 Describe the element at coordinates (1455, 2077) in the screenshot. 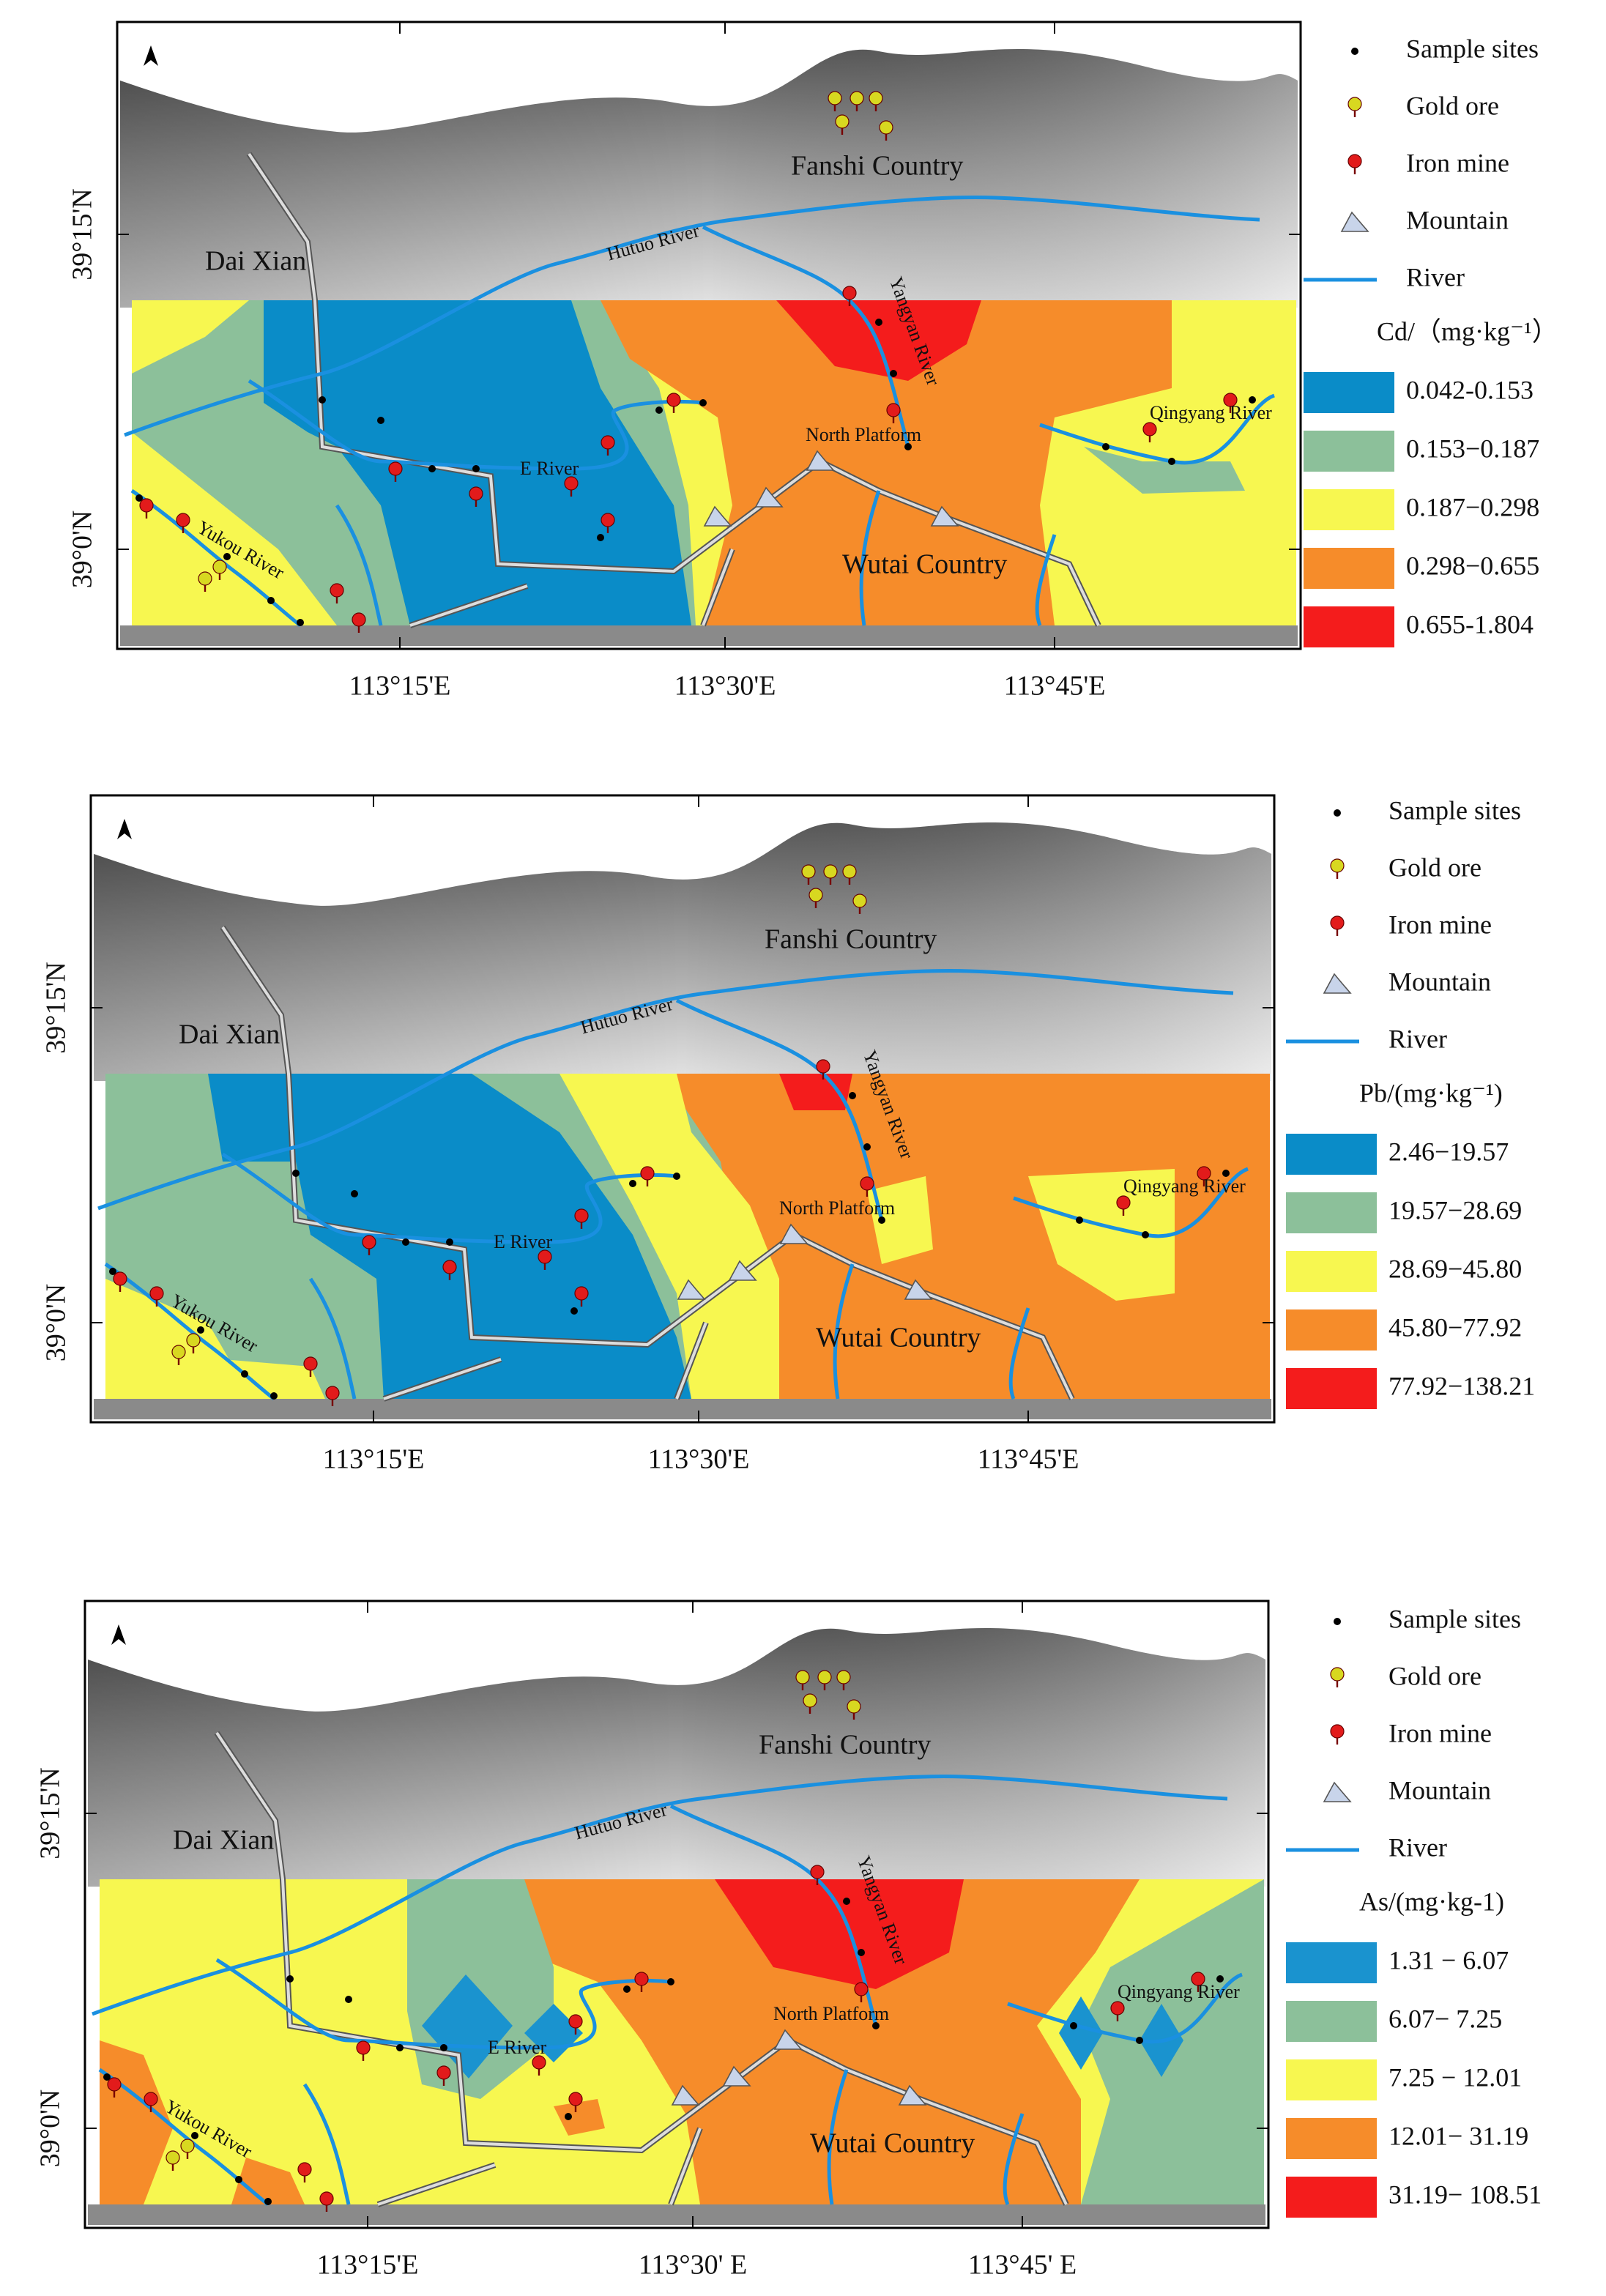

I see `legend-label: 7.25 − 12.01` at that location.